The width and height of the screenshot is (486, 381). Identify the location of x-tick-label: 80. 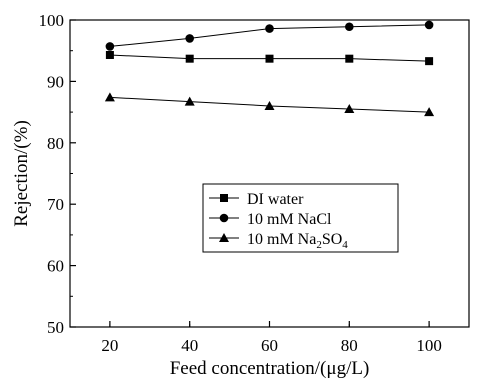
(349, 345).